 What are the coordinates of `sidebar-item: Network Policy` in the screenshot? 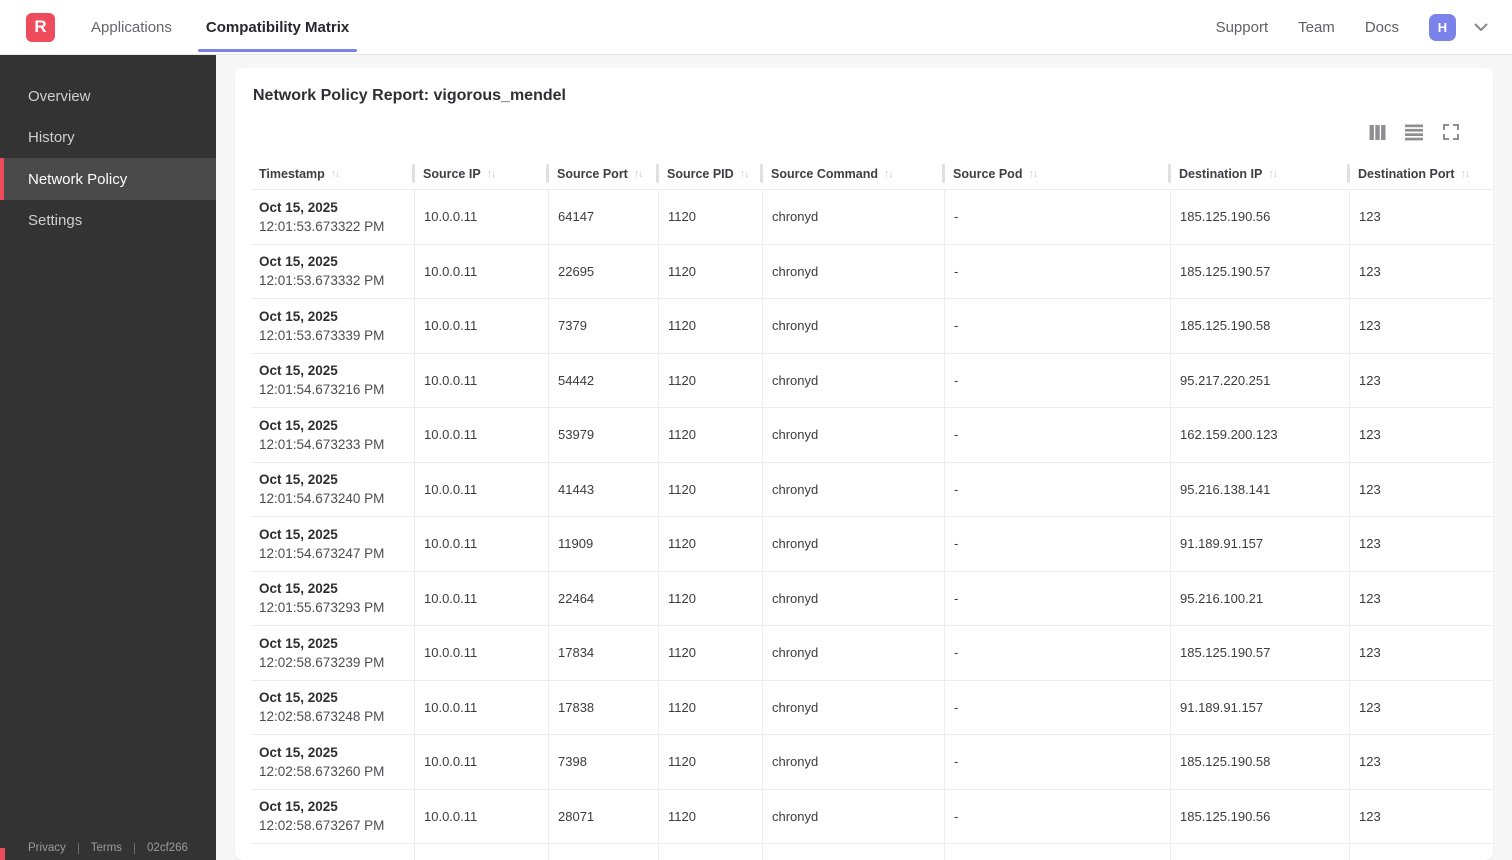 It's located at (108, 179).